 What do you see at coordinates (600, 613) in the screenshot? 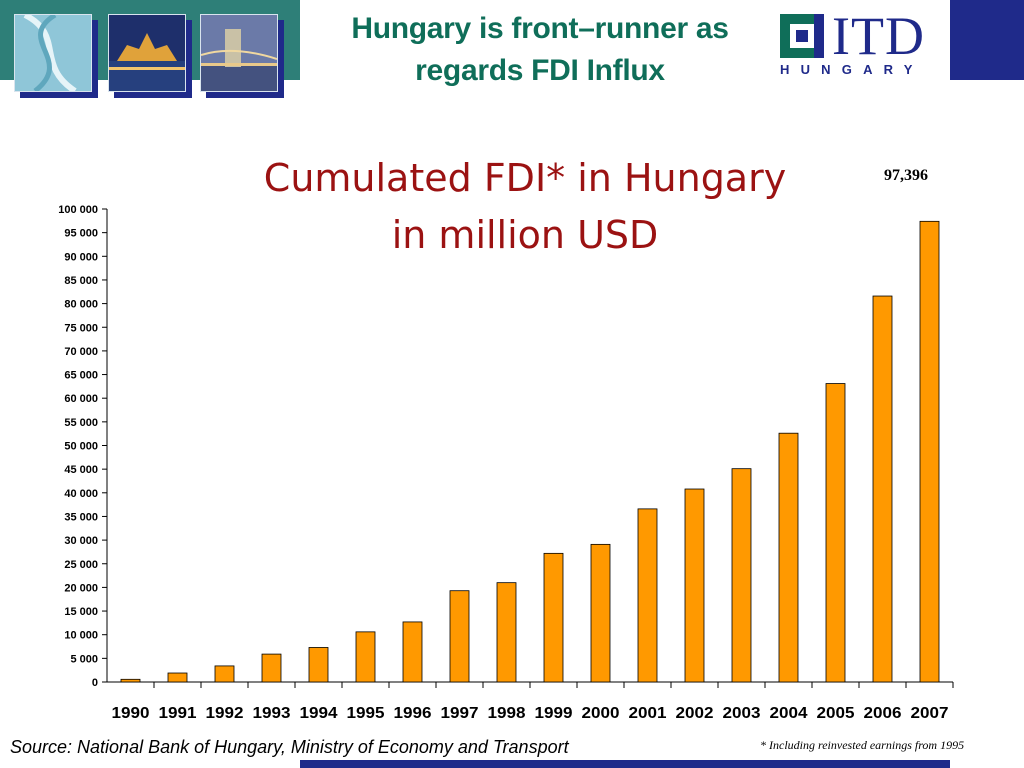
I see `bar-2000` at bounding box center [600, 613].